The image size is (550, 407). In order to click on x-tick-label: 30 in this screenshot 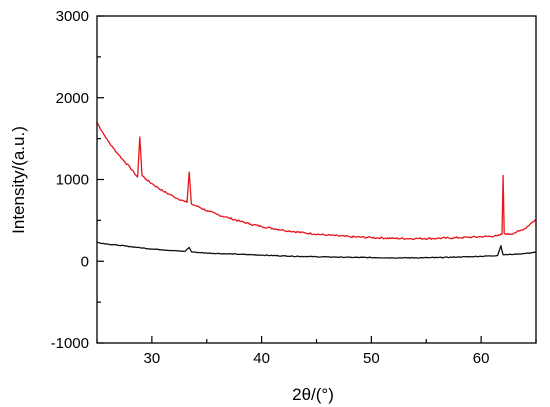, I will do `click(152, 358)`.